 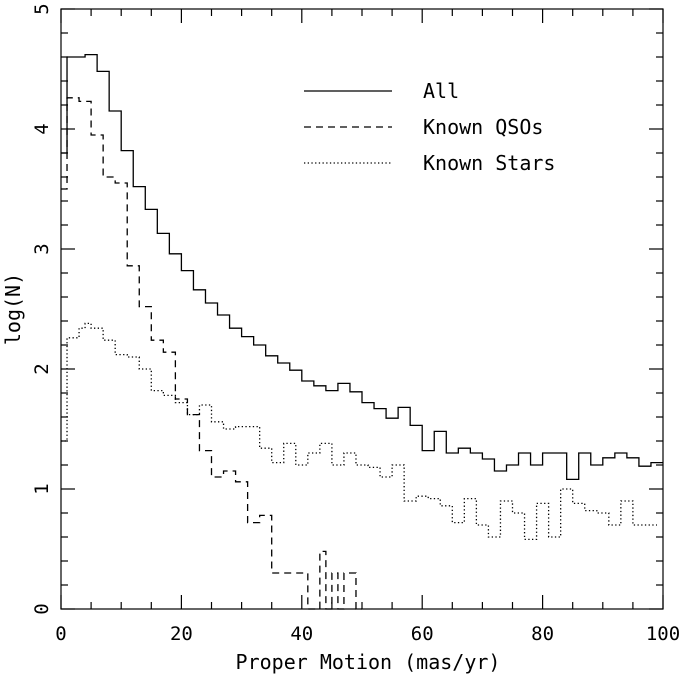 I want to click on x-tick-label: 100, so click(x=663, y=634).